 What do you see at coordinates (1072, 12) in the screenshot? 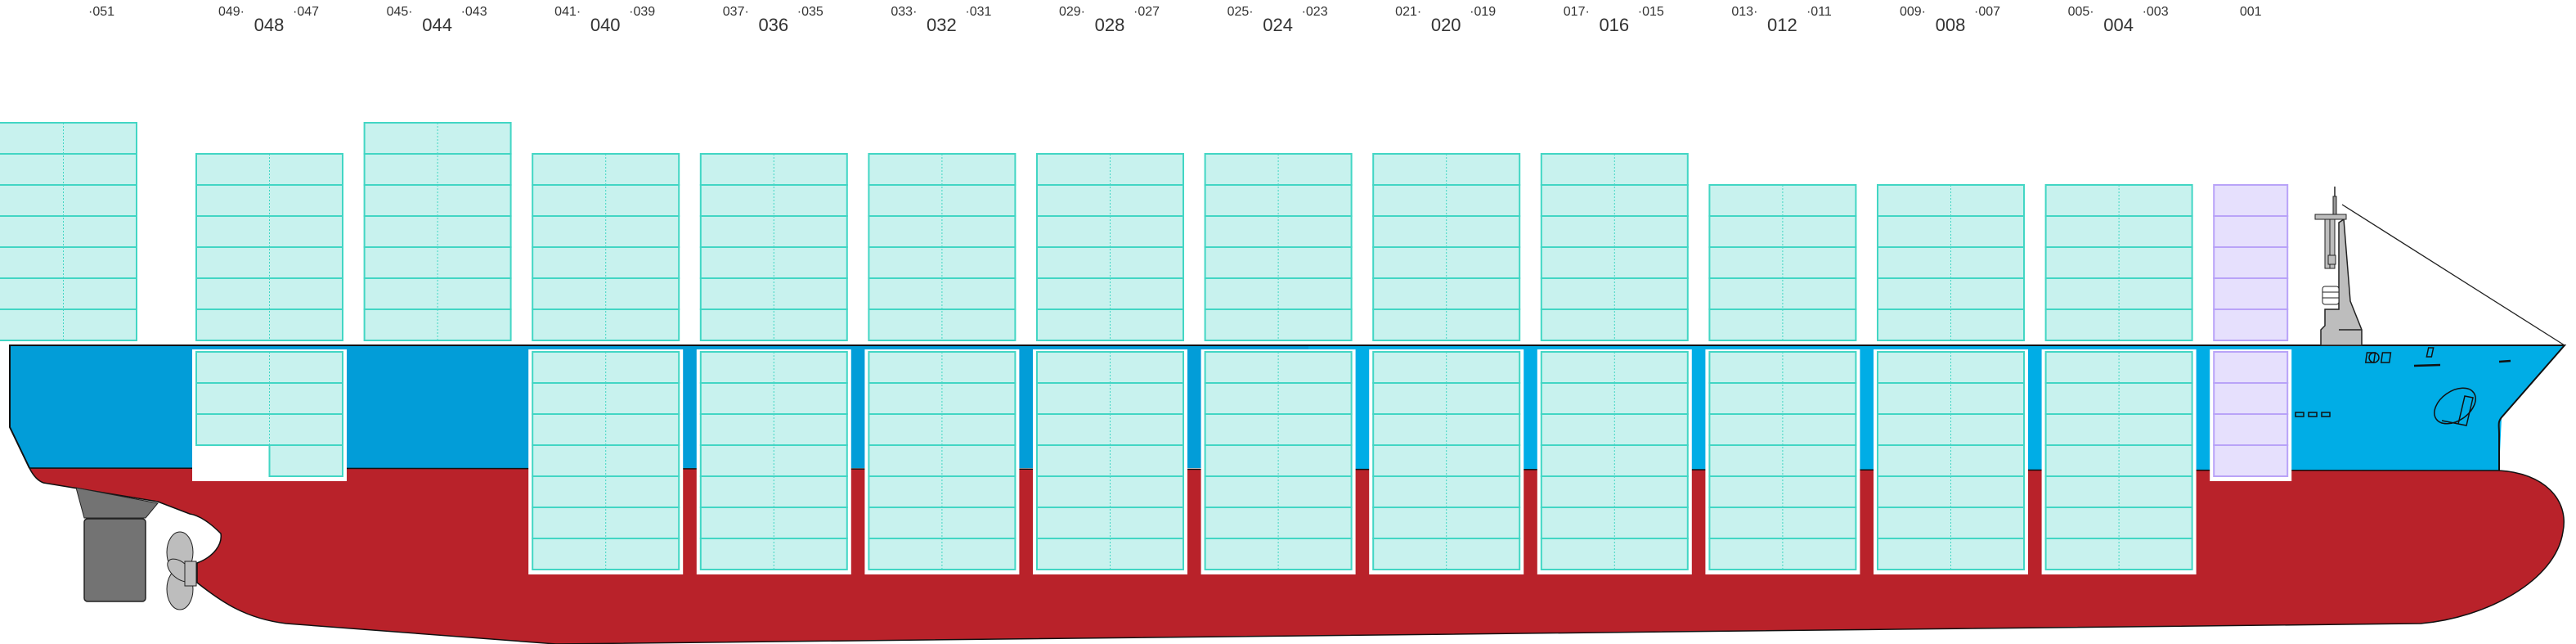
I see `odd-bay-label: 029·` at bounding box center [1072, 12].